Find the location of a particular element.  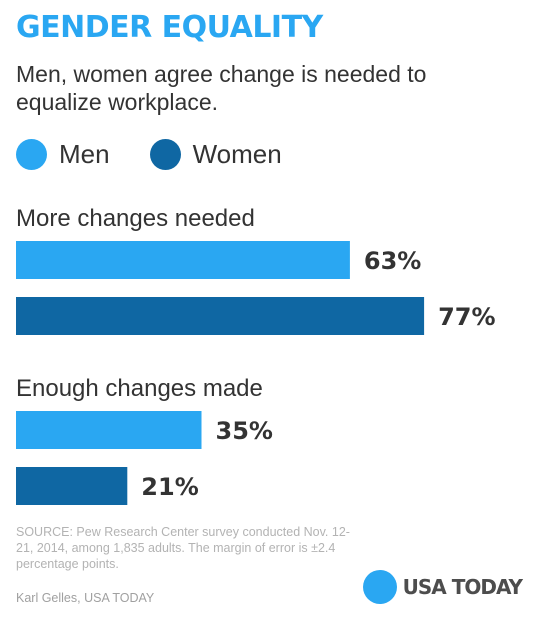

bar-enough-changes-made-women is located at coordinates (72, 486).